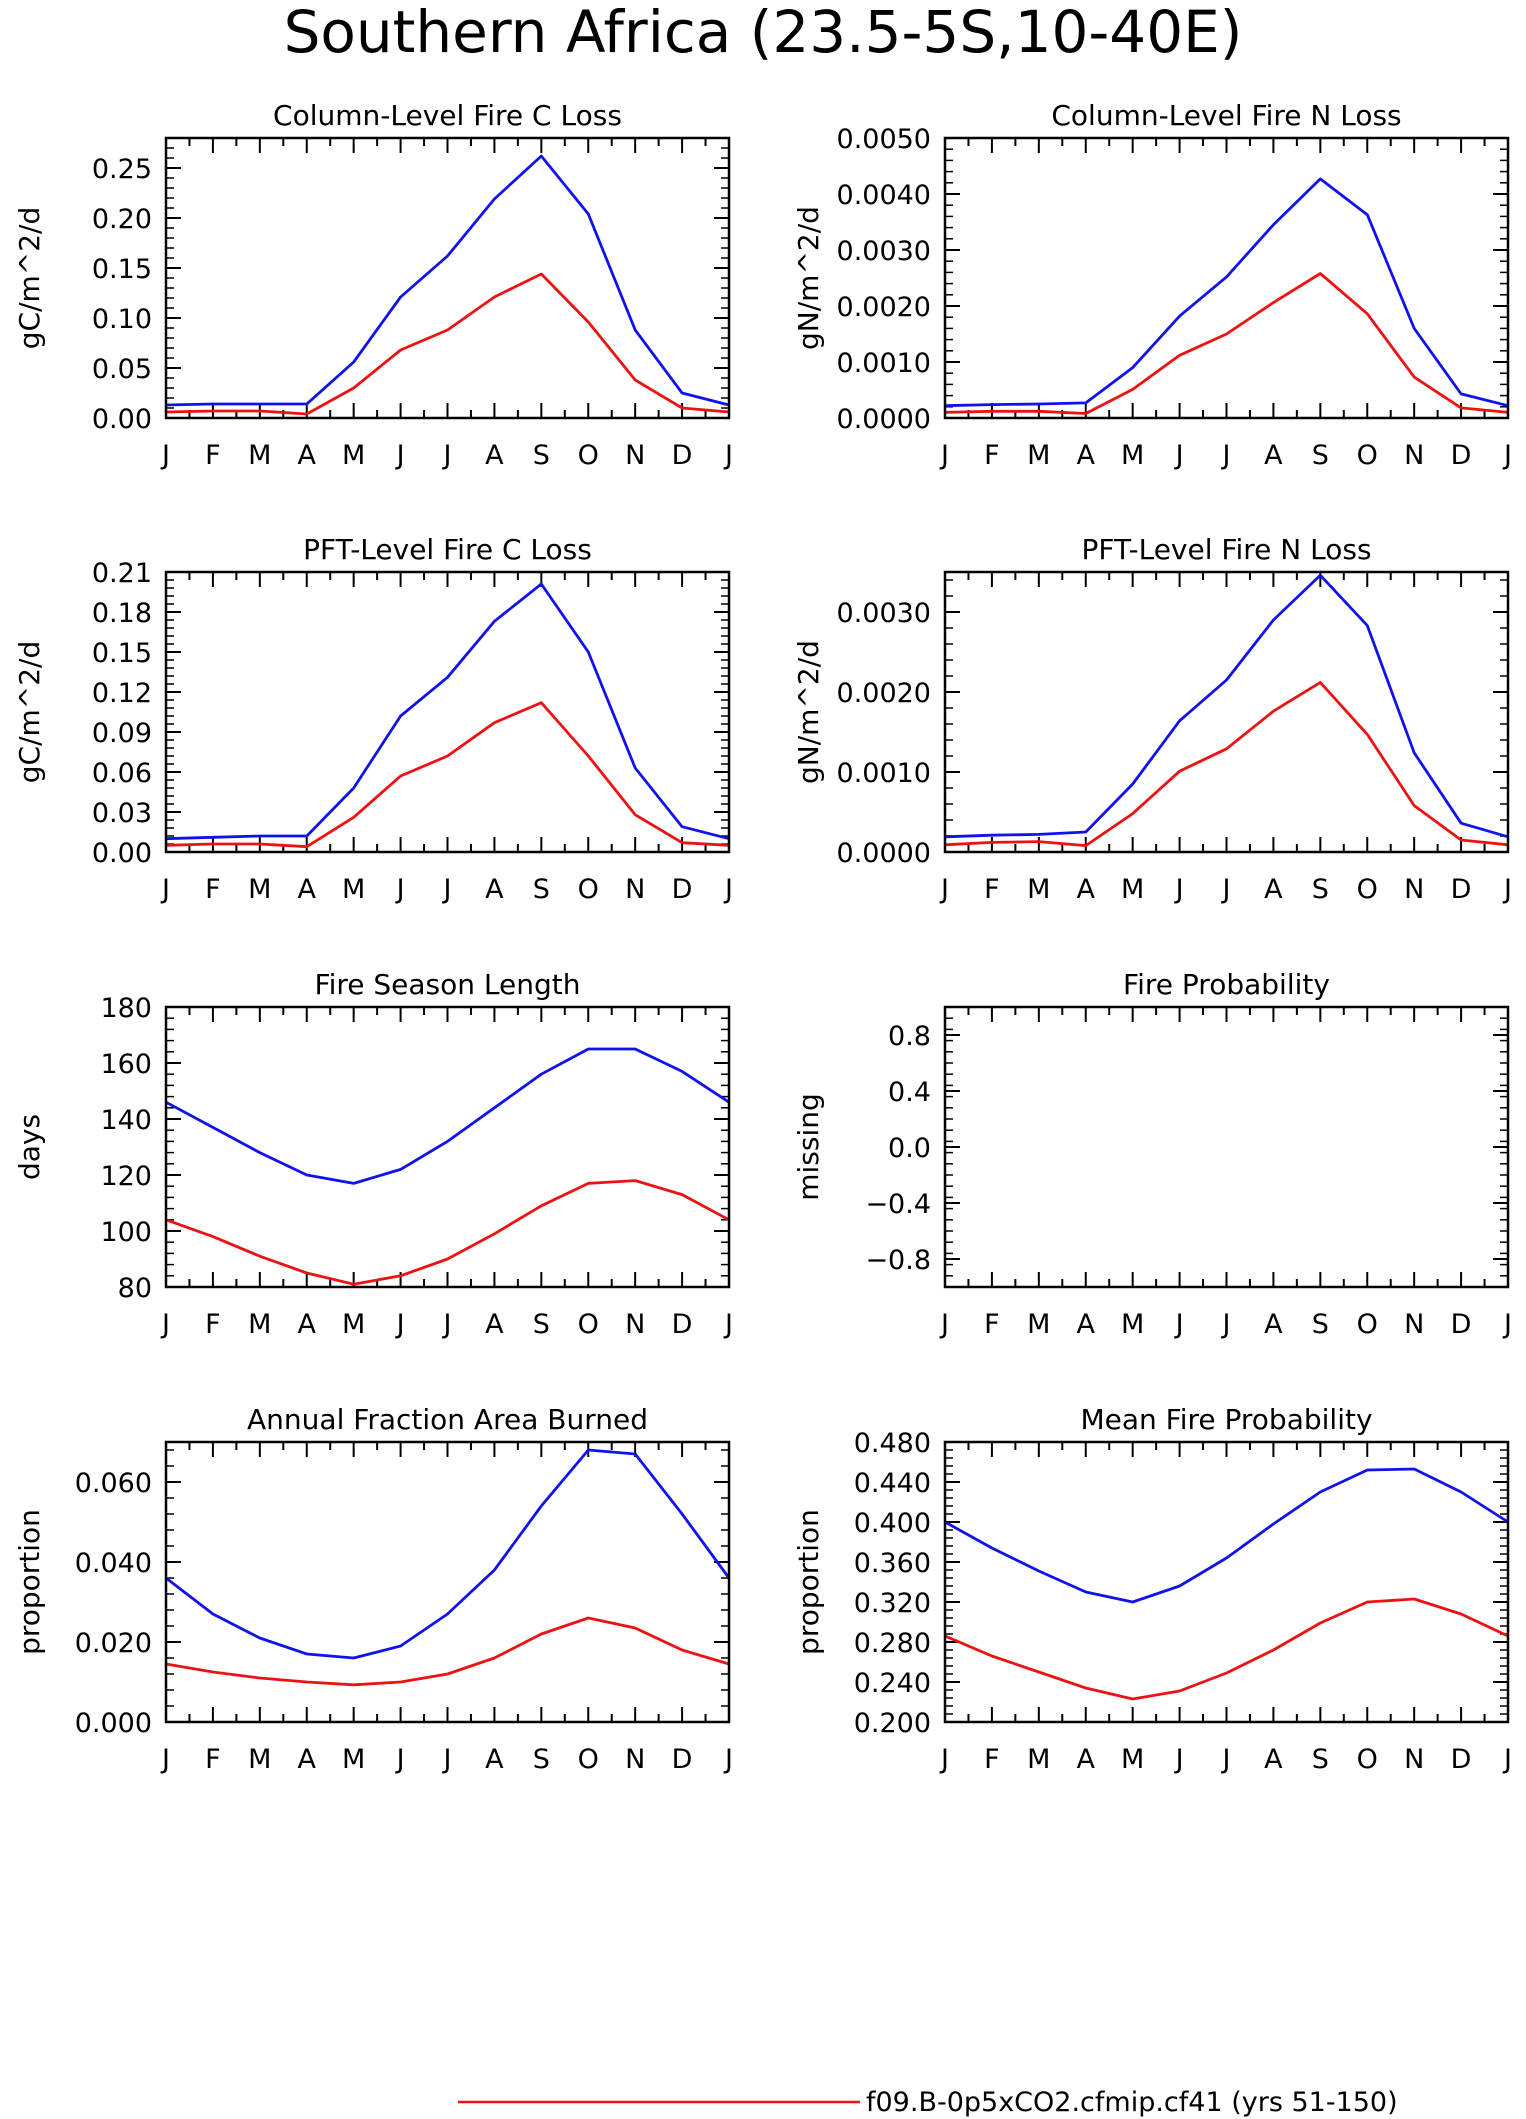 The height and width of the screenshot is (2119, 1526). What do you see at coordinates (126, 1176) in the screenshot?
I see `y-tick-label: 120` at bounding box center [126, 1176].